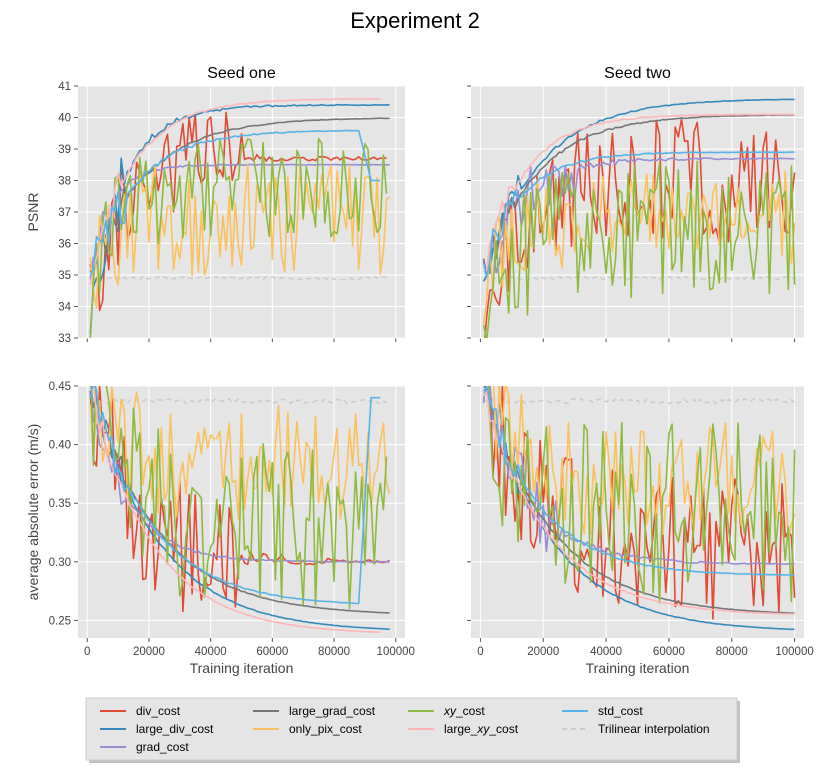  What do you see at coordinates (60, 387) in the screenshot?
I see `y-tick-label: 0.45` at bounding box center [60, 387].